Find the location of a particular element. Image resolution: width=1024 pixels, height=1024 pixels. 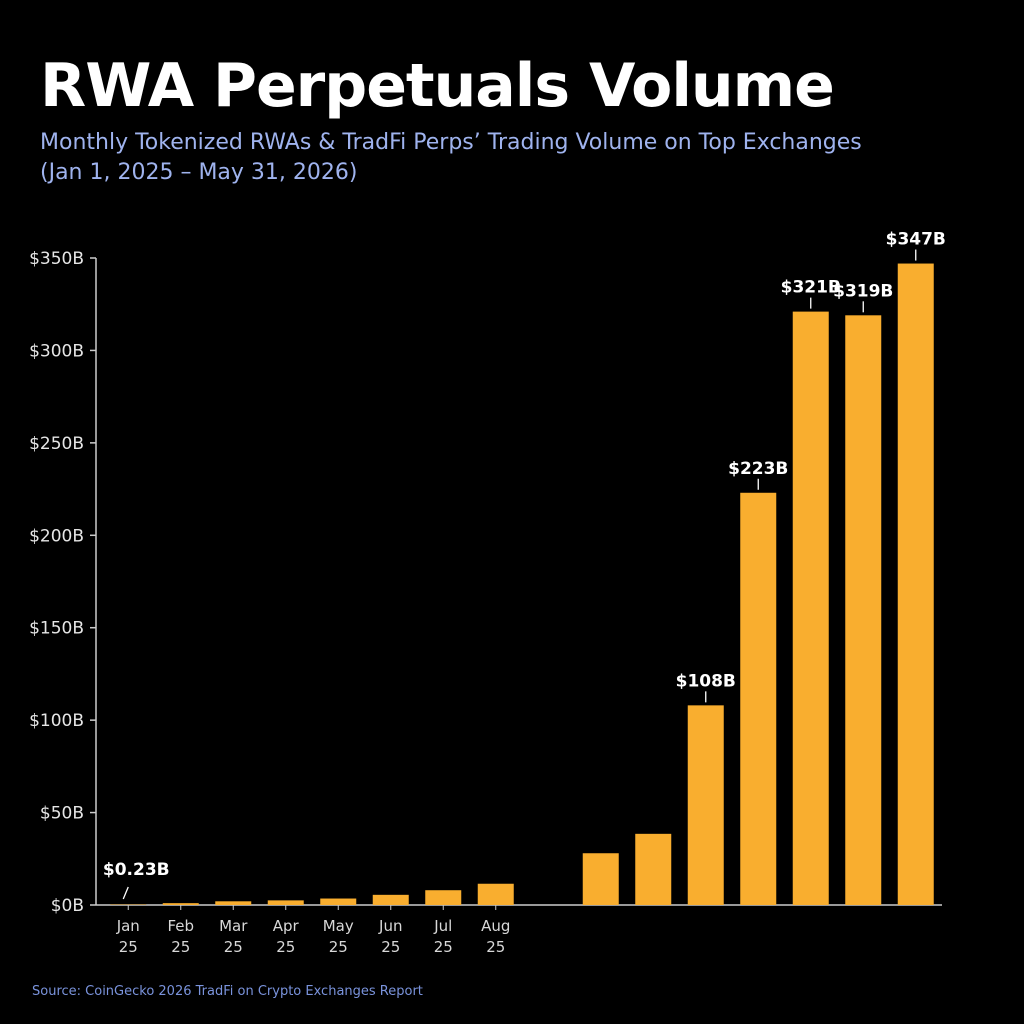

x-tick-label: Aug 25 is located at coordinates (495, 936).